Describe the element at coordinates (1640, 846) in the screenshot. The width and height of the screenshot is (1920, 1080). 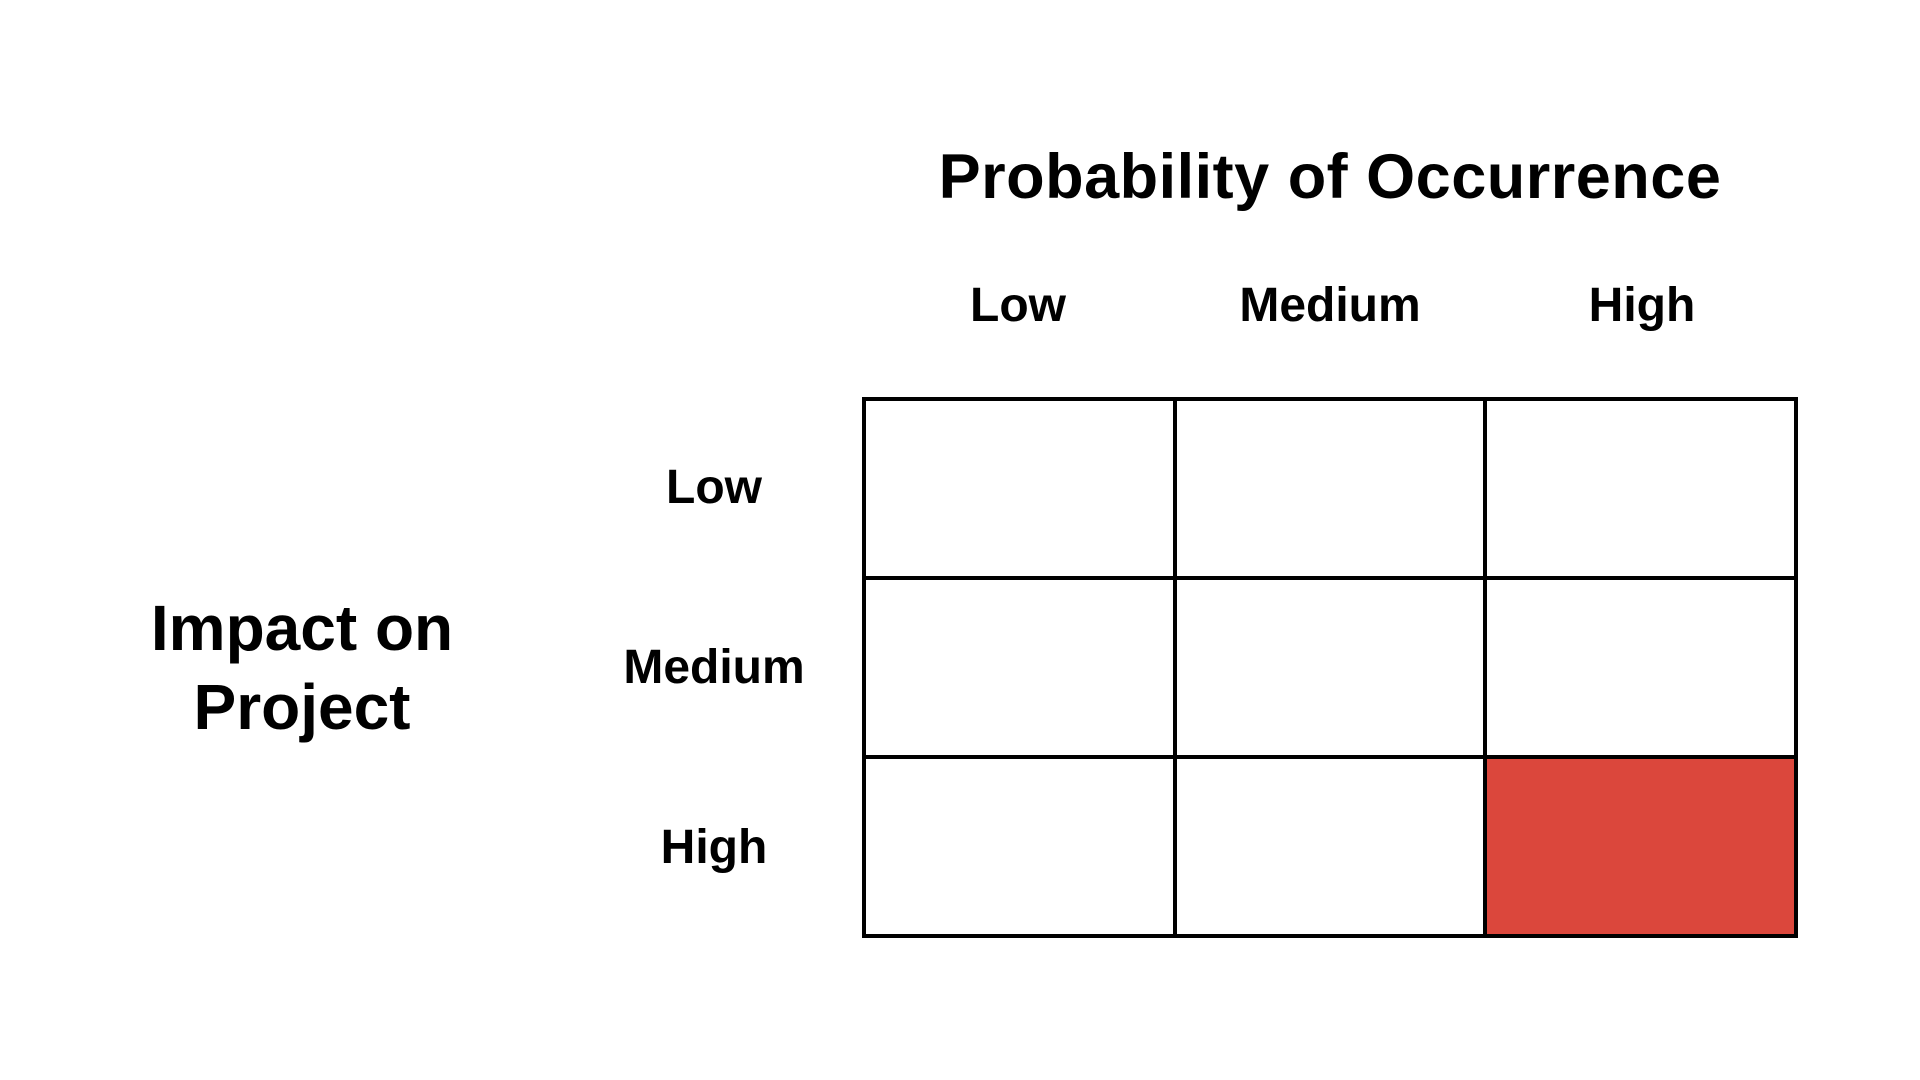
I see `matrix-cell-high-high` at that location.